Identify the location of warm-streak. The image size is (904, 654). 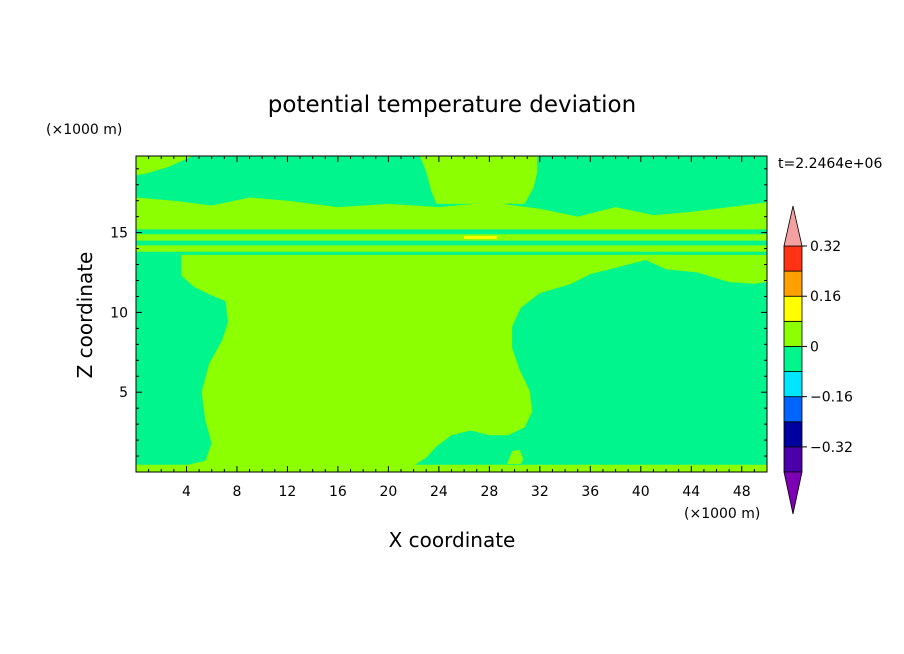
(480, 237).